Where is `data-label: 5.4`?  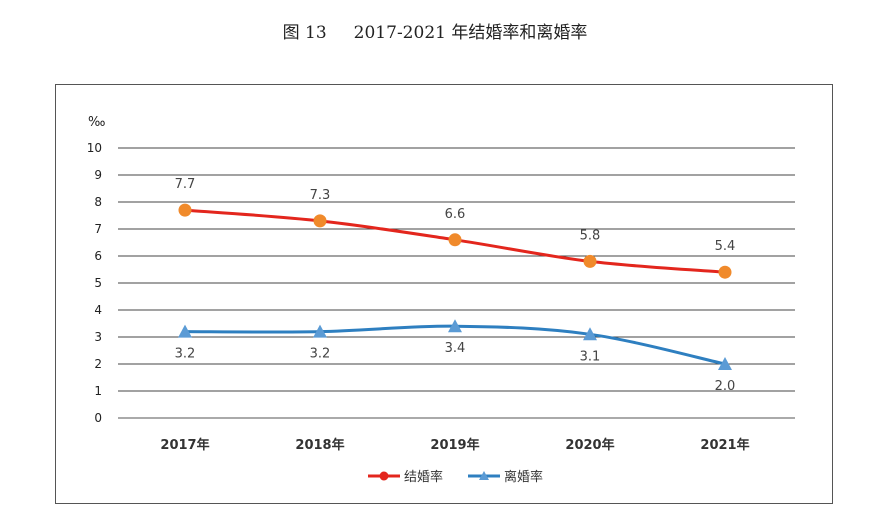
data-label: 5.4 is located at coordinates (725, 246).